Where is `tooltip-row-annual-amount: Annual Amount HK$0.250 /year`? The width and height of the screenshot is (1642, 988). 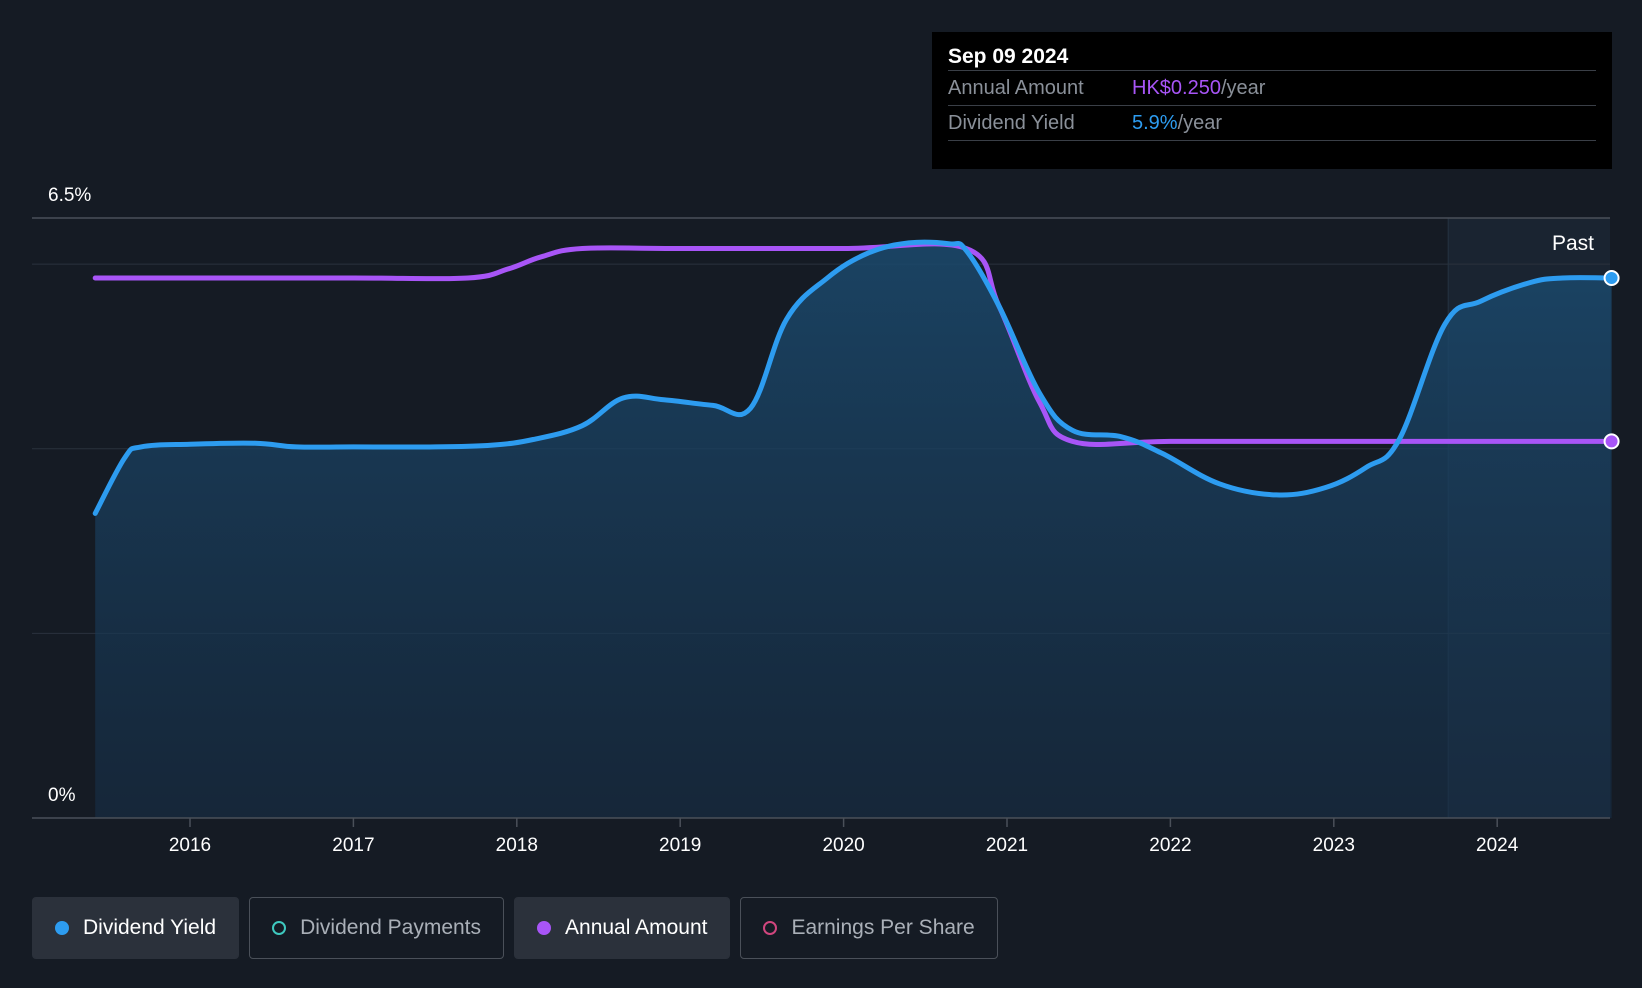 tooltip-row-annual-amount: Annual Amount HK$0.250 /year is located at coordinates (1272, 87).